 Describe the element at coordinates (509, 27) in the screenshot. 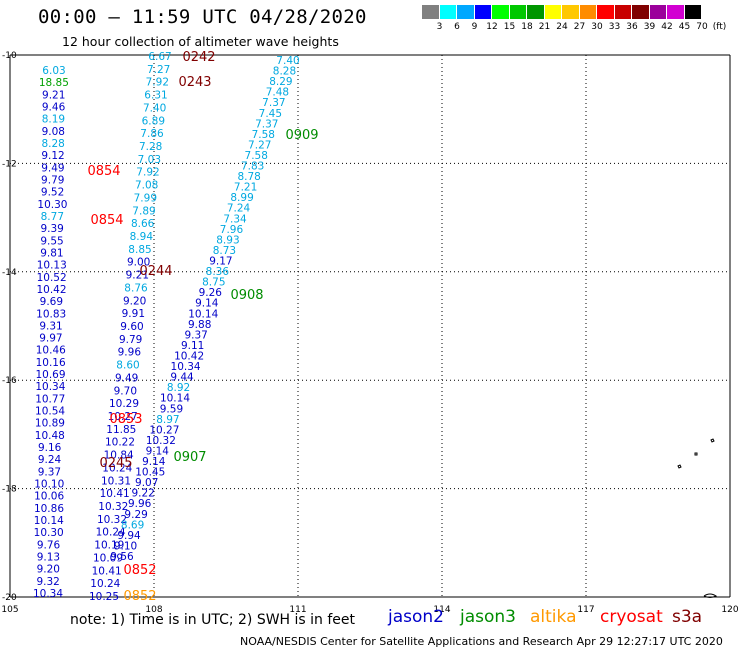

I see `scale-label: 15` at that location.